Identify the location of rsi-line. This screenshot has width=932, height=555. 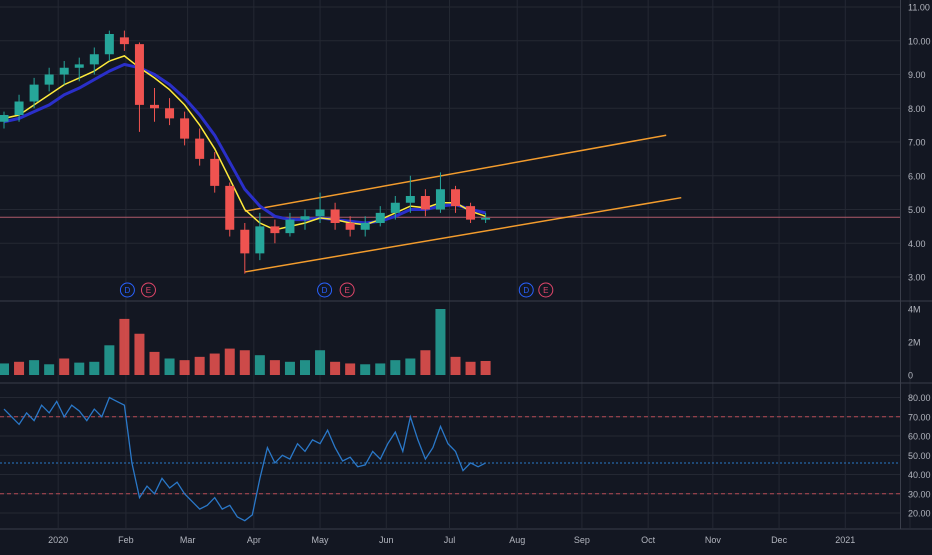
(244, 459).